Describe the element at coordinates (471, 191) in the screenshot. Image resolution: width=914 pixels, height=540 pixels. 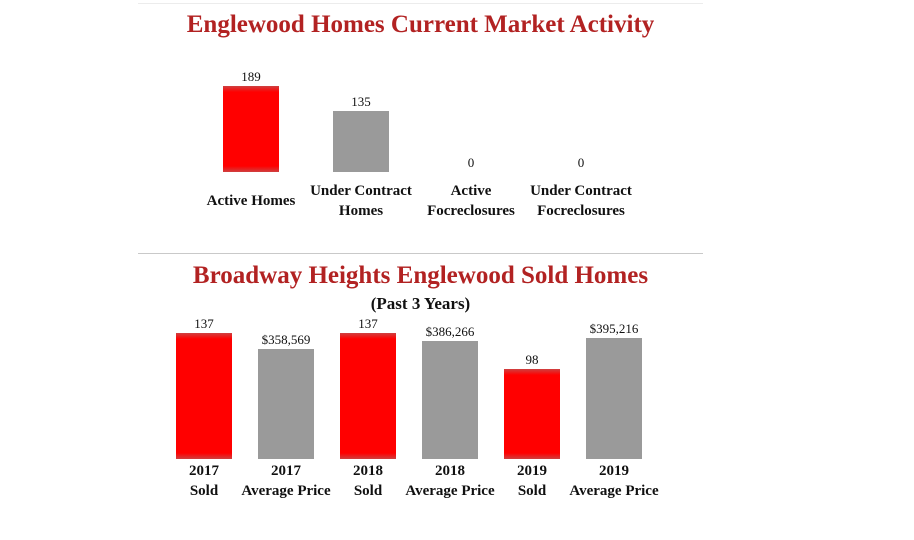
I see `category-label-line: Active` at that location.